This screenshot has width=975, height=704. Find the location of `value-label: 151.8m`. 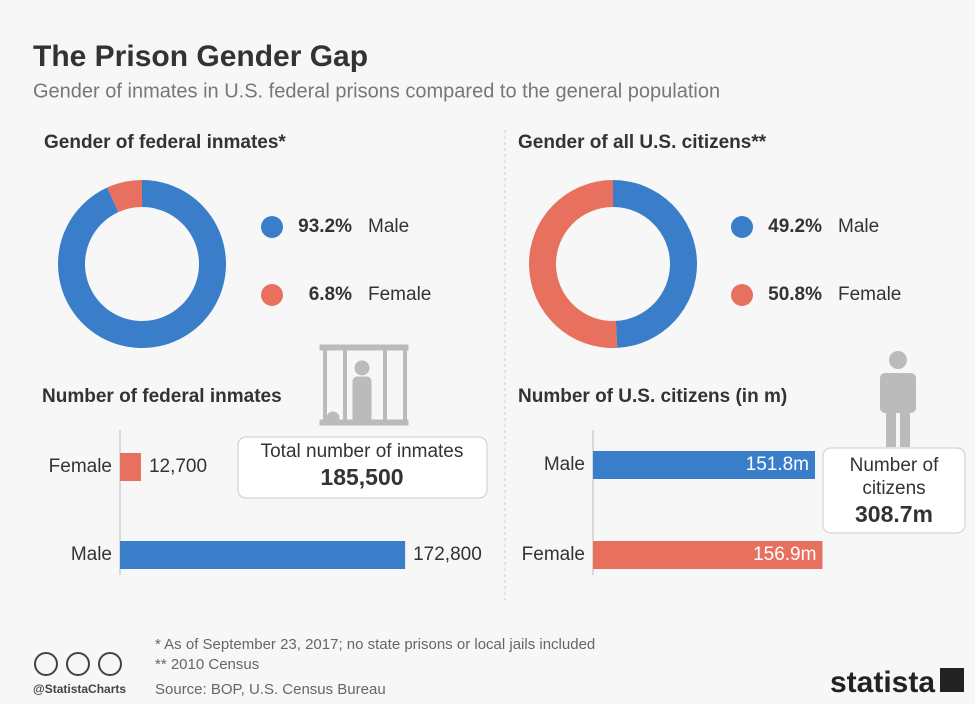

value-label: 151.8m is located at coordinates (777, 464).